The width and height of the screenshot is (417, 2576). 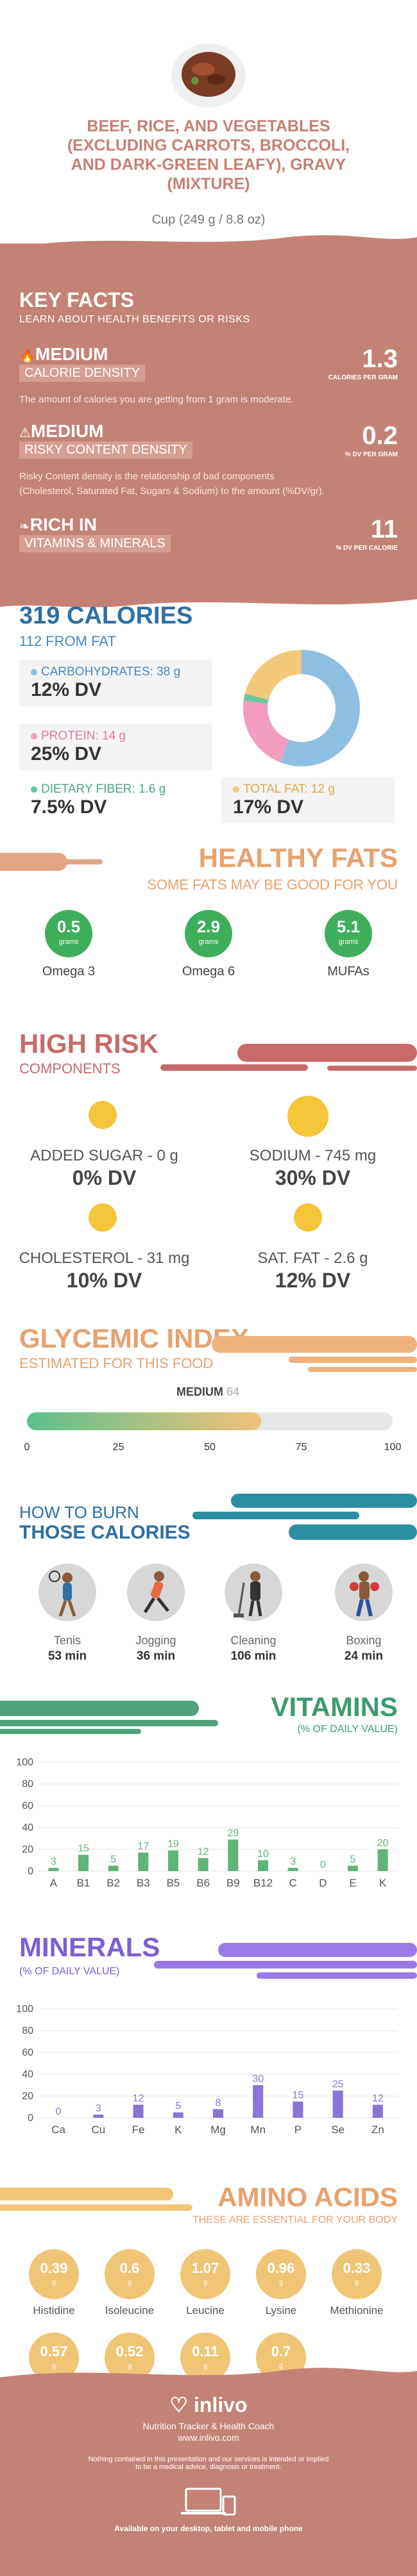 I want to click on glycemic-tick: 75, so click(x=301, y=1447).